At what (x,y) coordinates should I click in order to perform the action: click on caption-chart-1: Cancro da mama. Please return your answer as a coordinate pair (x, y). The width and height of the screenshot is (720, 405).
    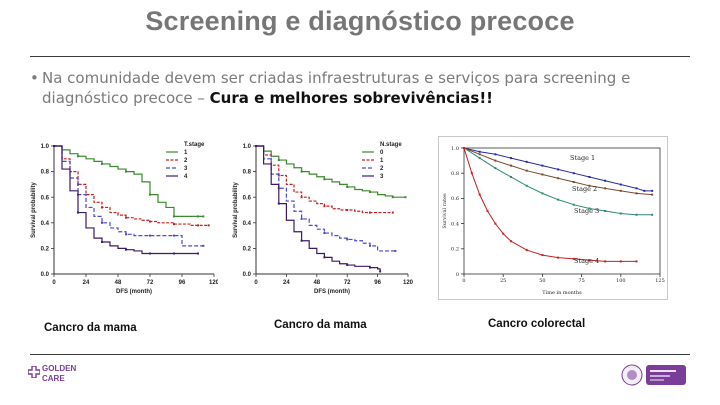
    Looking at the image, I should click on (90, 328).